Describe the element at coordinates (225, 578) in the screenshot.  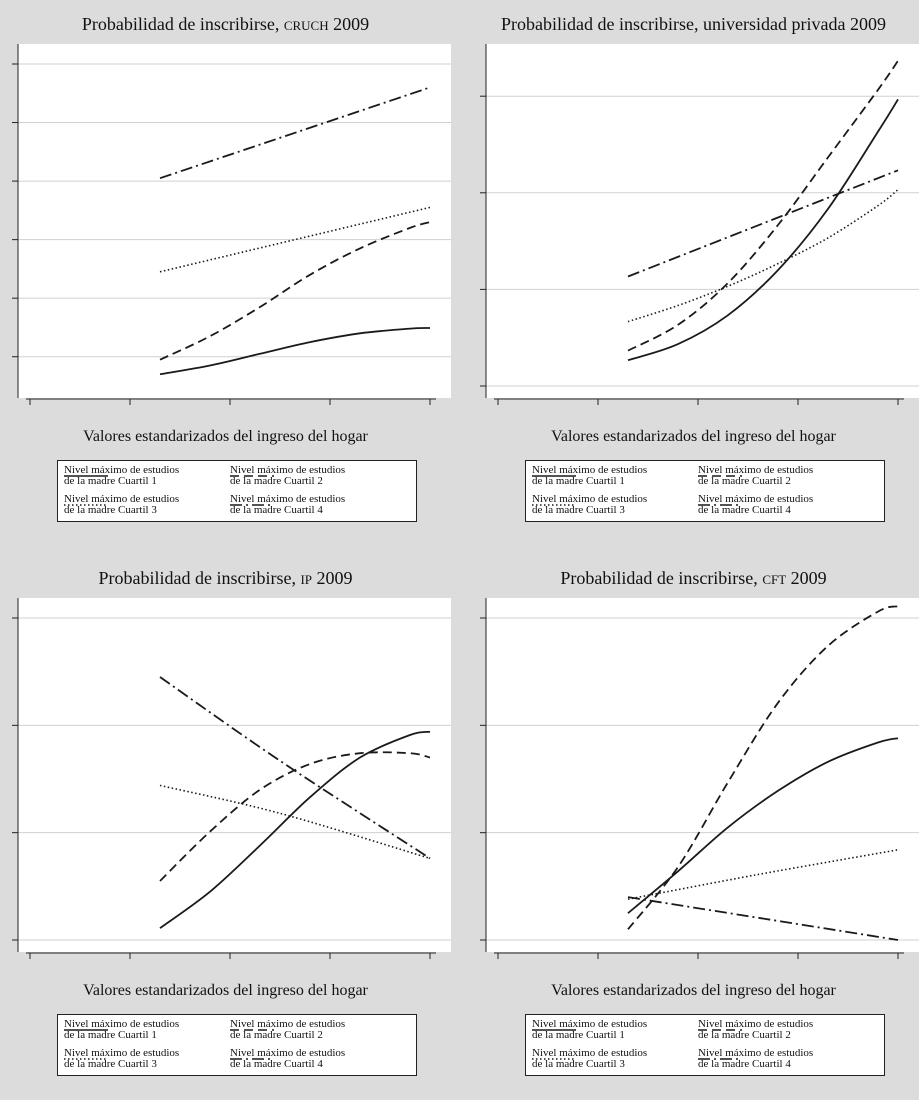
I see `chart-title: Probabilidad de inscribirse, ip 2009` at that location.